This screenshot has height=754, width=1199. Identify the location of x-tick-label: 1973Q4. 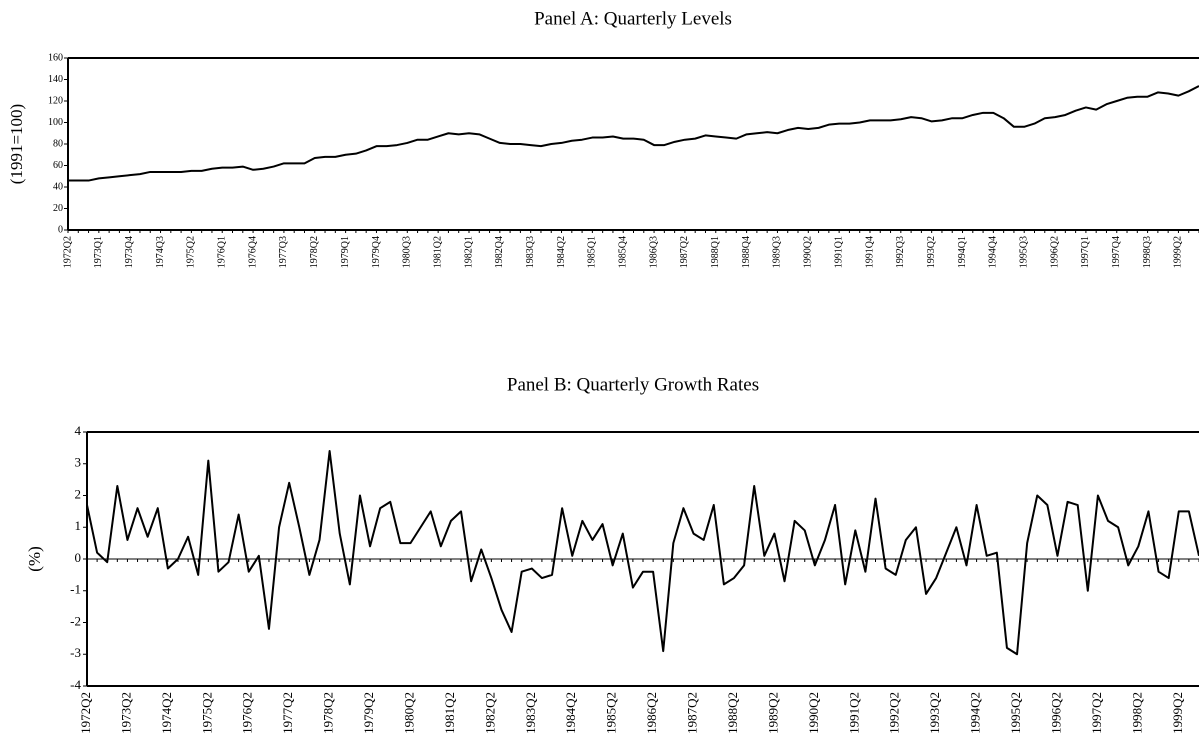
(129, 252).